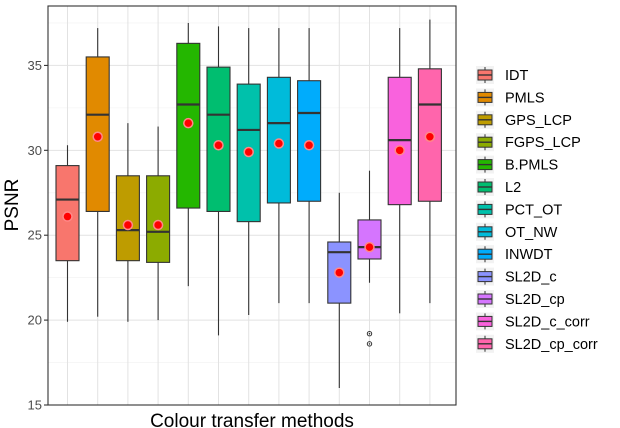  I want to click on legend-item: PCT_OT, so click(519, 209).